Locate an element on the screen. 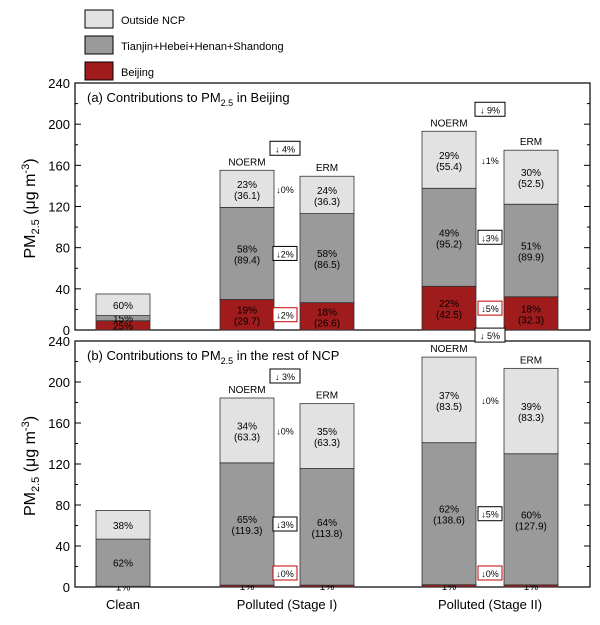 This screenshot has height=625, width=600. data-label-pct: 65% is located at coordinates (247, 520).